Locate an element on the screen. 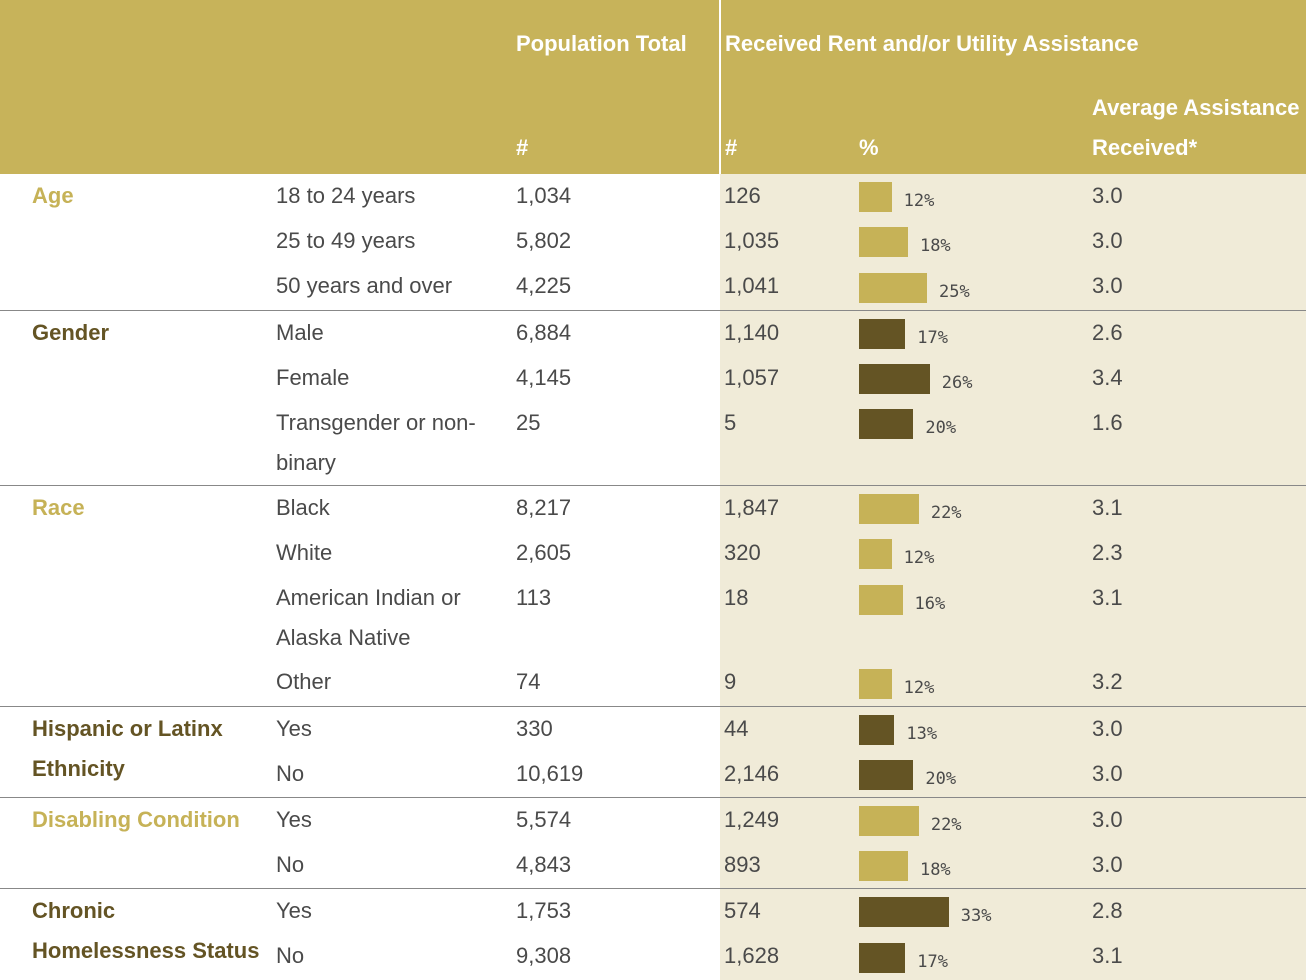  count: 1,628 is located at coordinates (787, 957).